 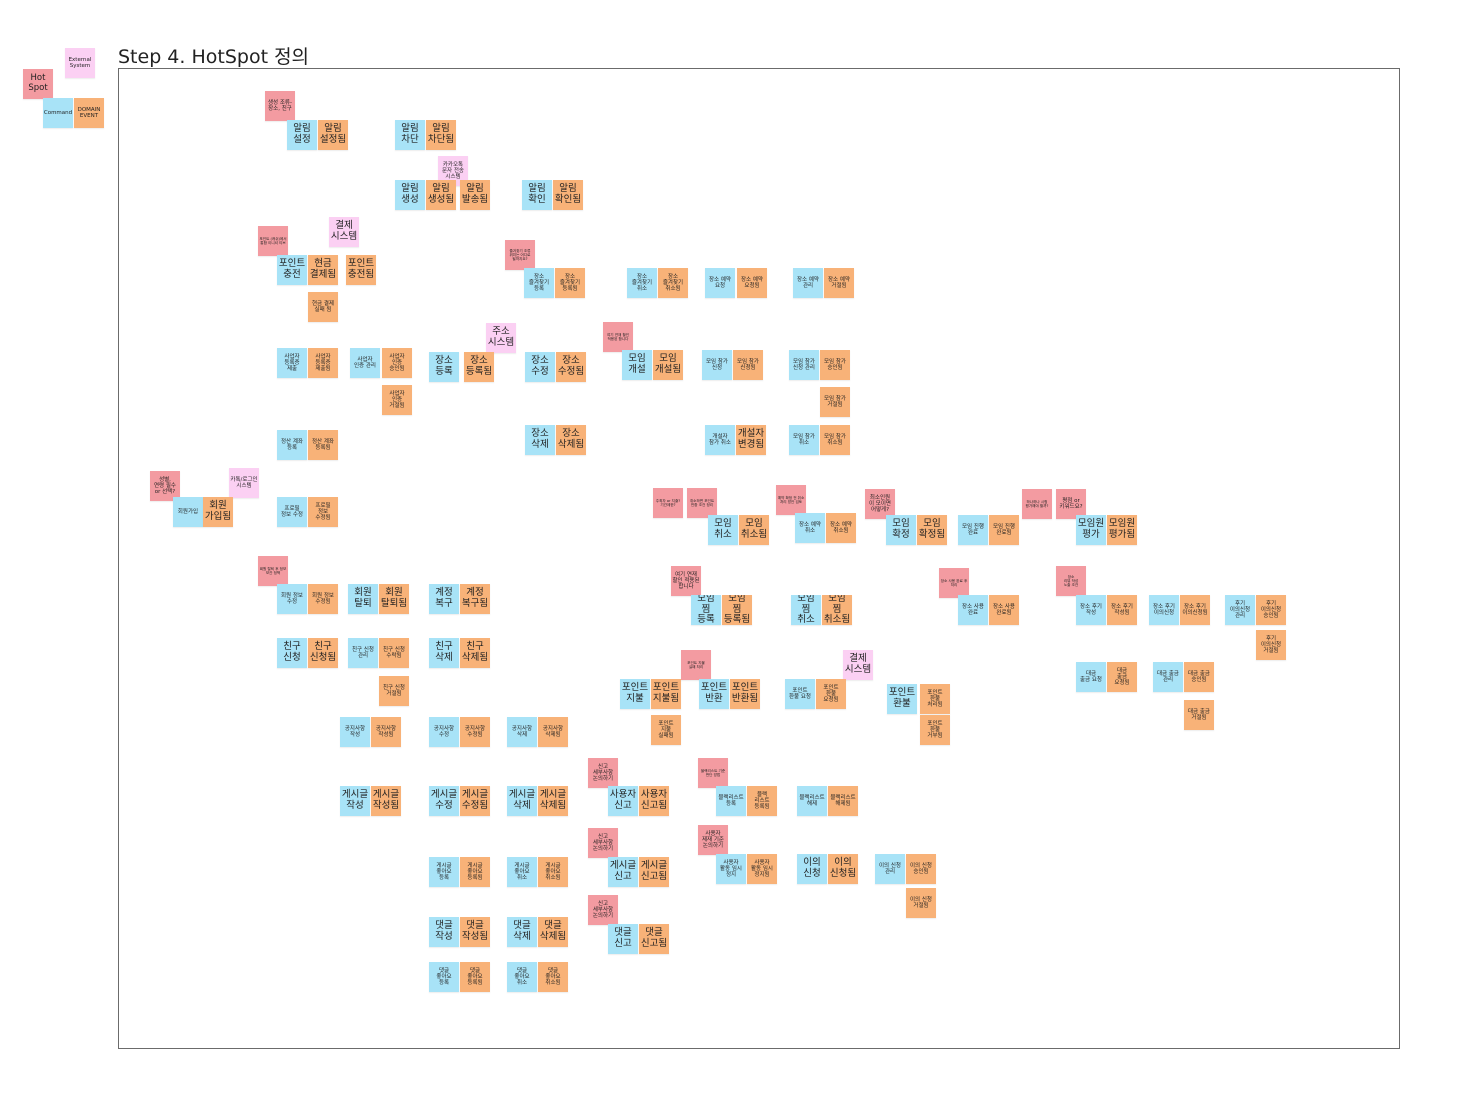 I want to click on sticky-domain-event: 대금 출금 승인됨, so click(x=1199, y=677).